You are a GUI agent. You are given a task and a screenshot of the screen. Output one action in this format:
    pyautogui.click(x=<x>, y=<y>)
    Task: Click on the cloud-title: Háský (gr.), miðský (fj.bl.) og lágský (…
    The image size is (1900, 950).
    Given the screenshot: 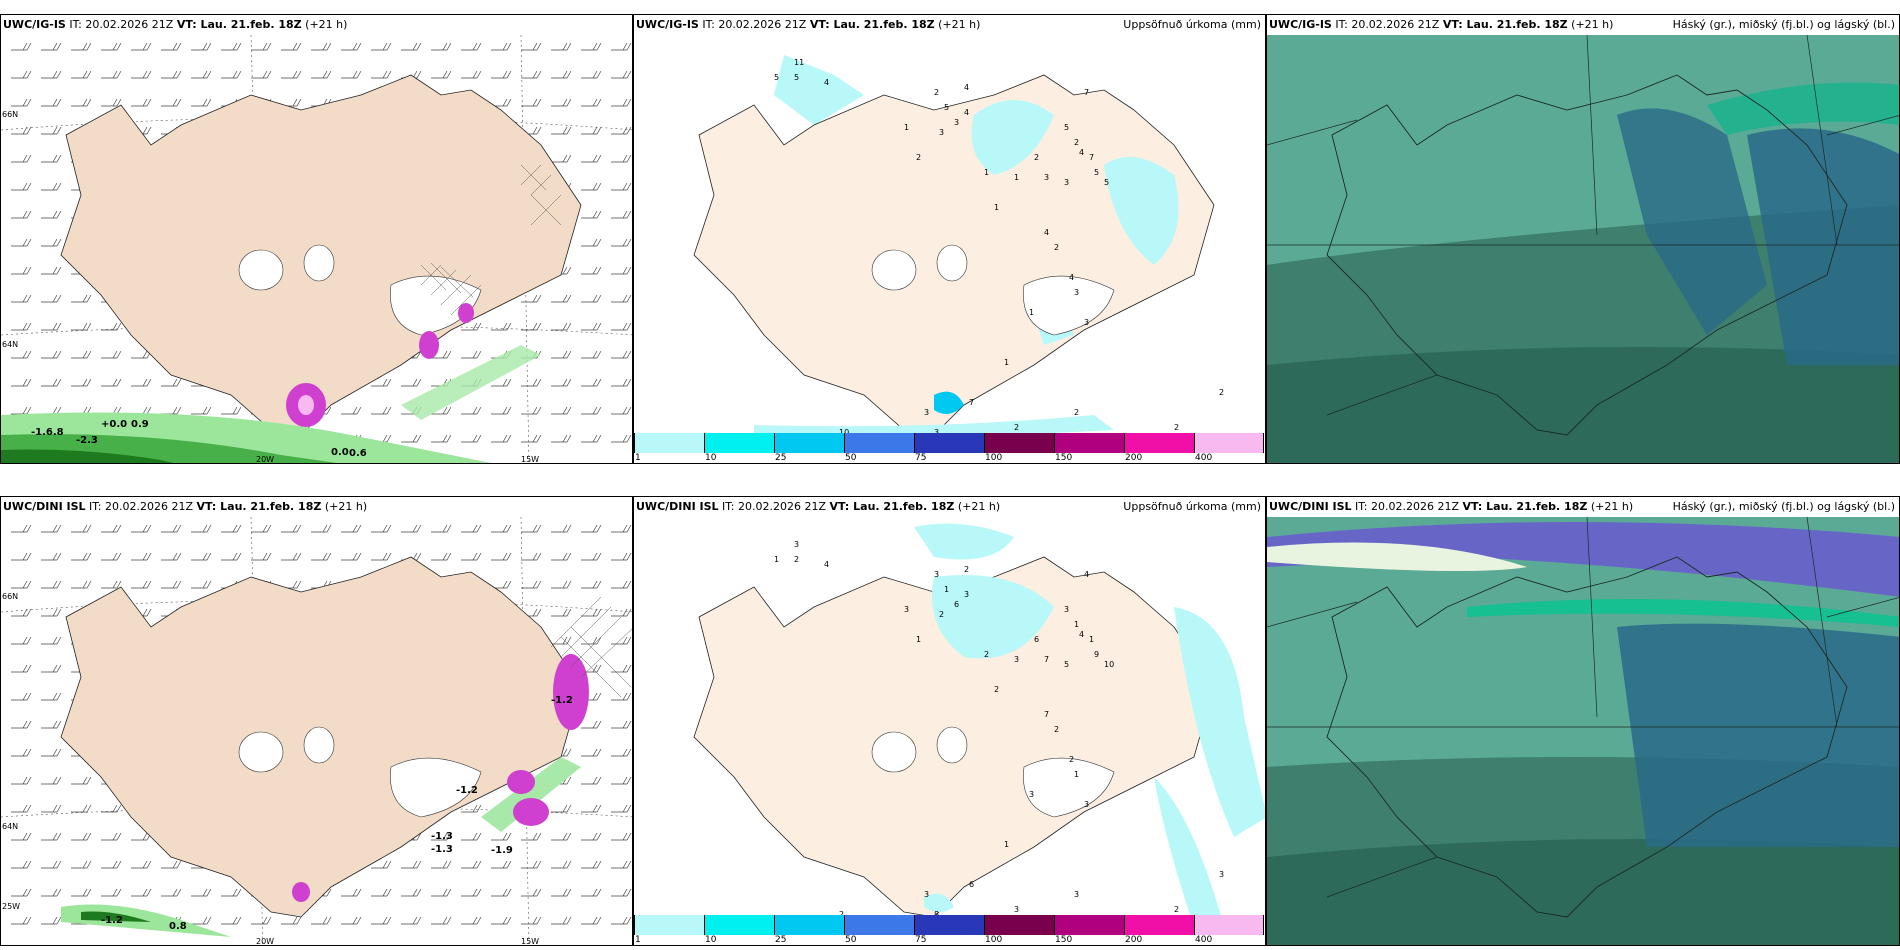 What is the action you would take?
    pyautogui.click(x=1783, y=24)
    